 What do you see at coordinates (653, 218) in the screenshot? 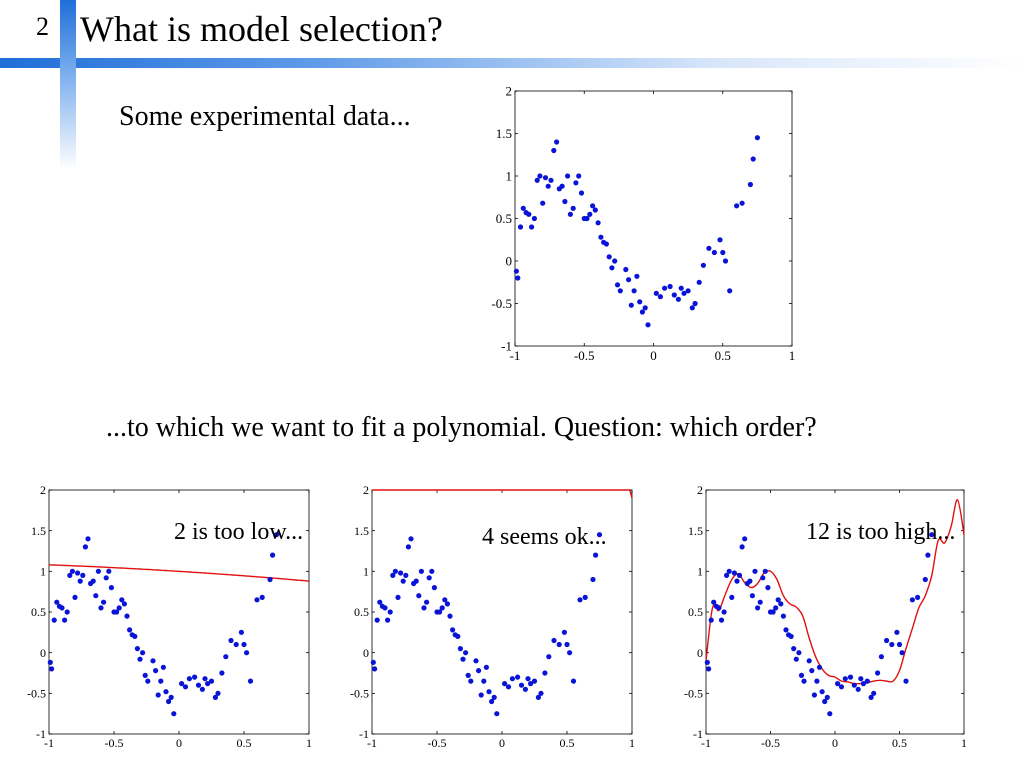
I see `plot-frame` at bounding box center [653, 218].